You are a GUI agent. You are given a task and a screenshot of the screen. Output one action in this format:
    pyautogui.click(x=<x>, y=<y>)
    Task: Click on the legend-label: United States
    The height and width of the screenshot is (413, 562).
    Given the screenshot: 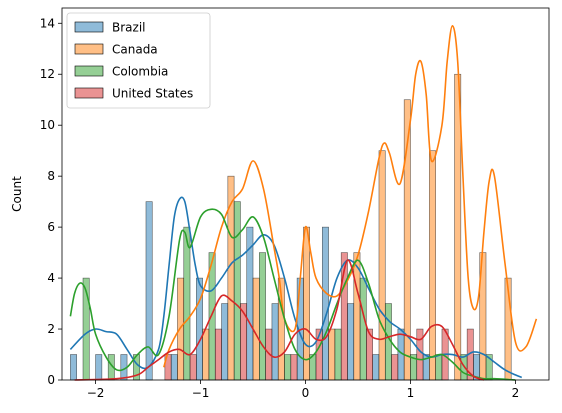 What is the action you would take?
    pyautogui.click(x=152, y=94)
    